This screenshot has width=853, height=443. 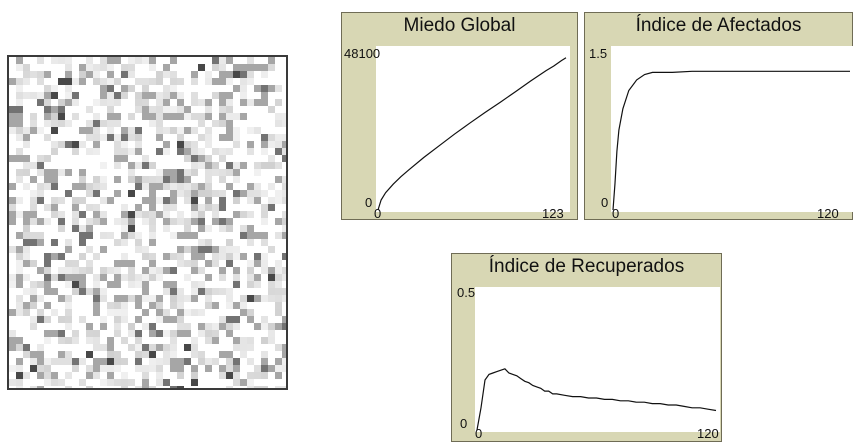 I want to click on y-min-label: 0, so click(x=605, y=202).